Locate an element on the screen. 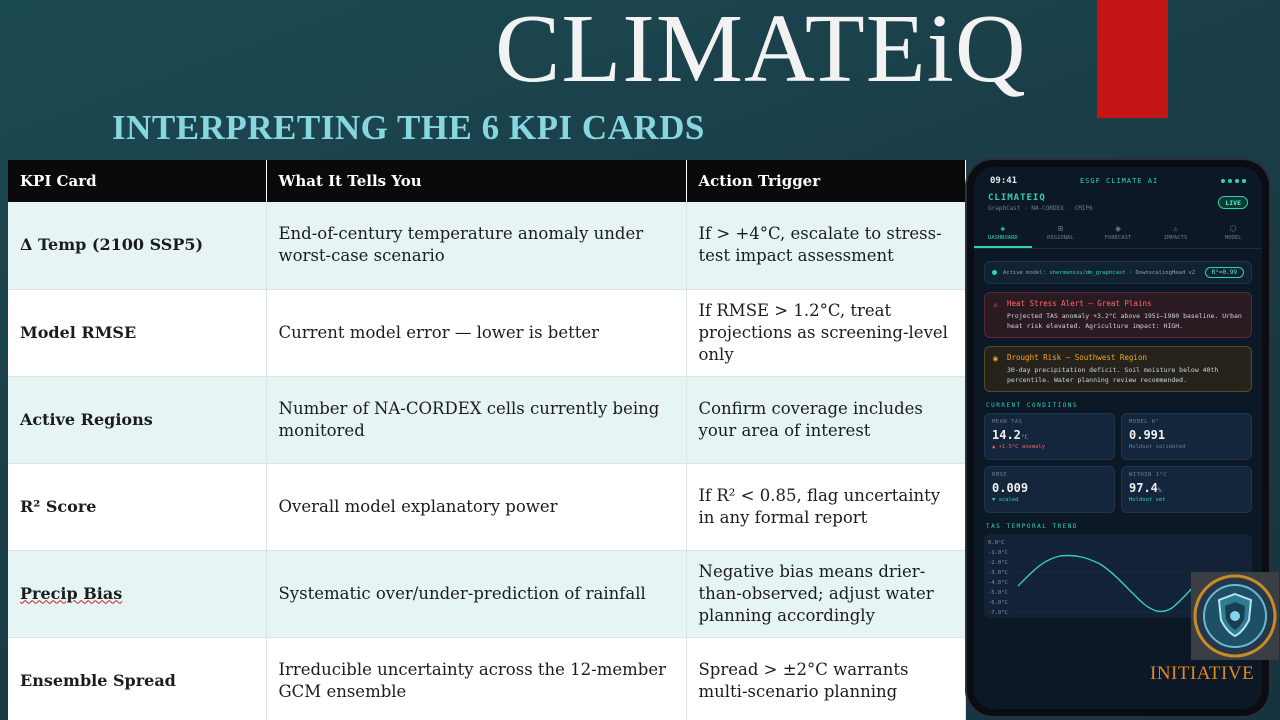  trend-line is located at coordinates (1108, 583).